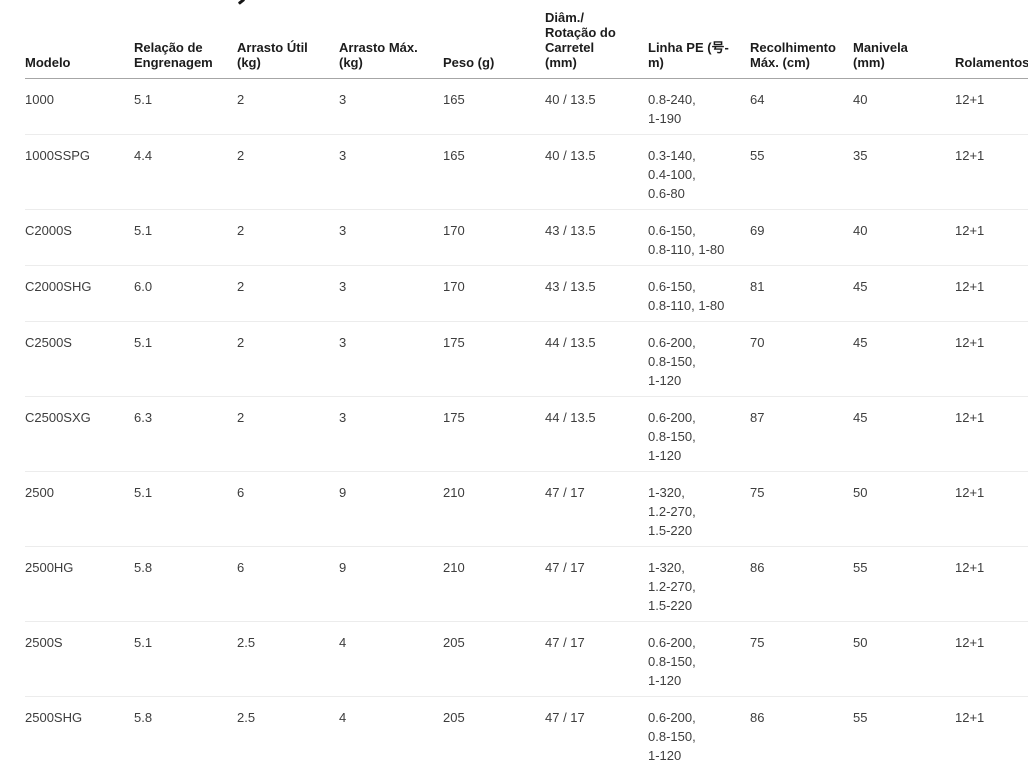  What do you see at coordinates (185, 39) in the screenshot?
I see `column-header-relacao: Relação de Engrenagem` at bounding box center [185, 39].